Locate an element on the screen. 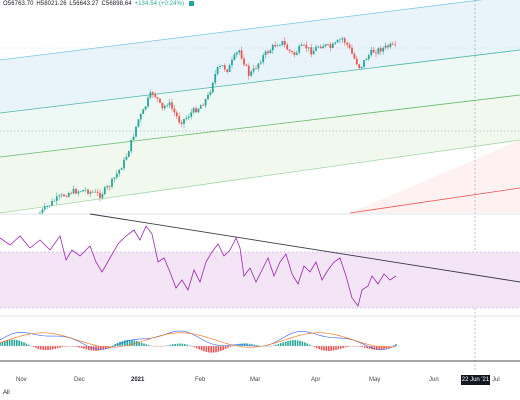 This screenshot has height=400, width=520. xaxis-label-apr: Apr is located at coordinates (316, 380).